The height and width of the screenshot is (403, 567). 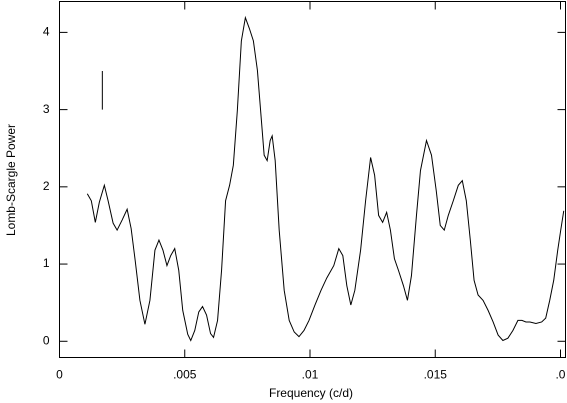 What do you see at coordinates (310, 375) in the screenshot?
I see `x-tick-label: .01` at bounding box center [310, 375].